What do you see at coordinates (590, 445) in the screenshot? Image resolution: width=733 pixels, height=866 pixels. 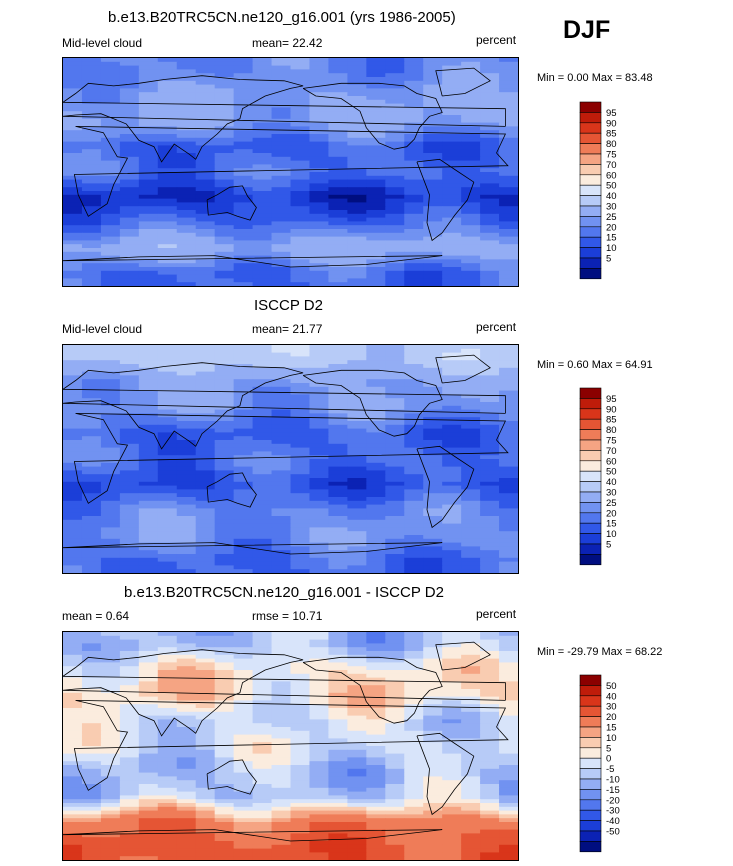 I see `panel2-colorbar-box` at bounding box center [590, 445].